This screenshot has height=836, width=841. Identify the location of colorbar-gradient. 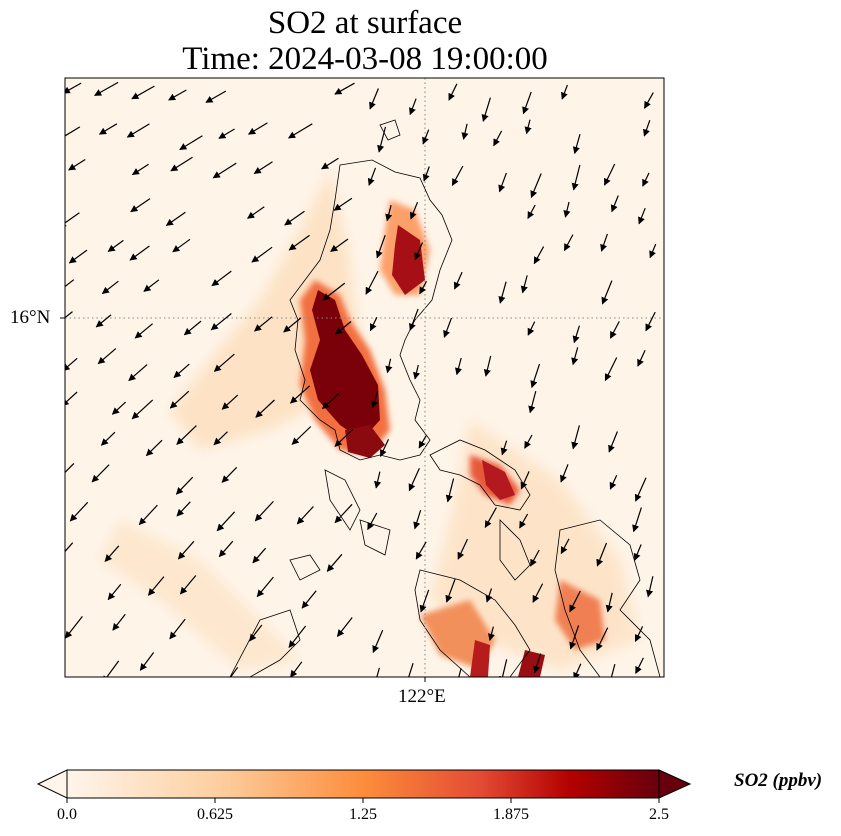
(363, 784).